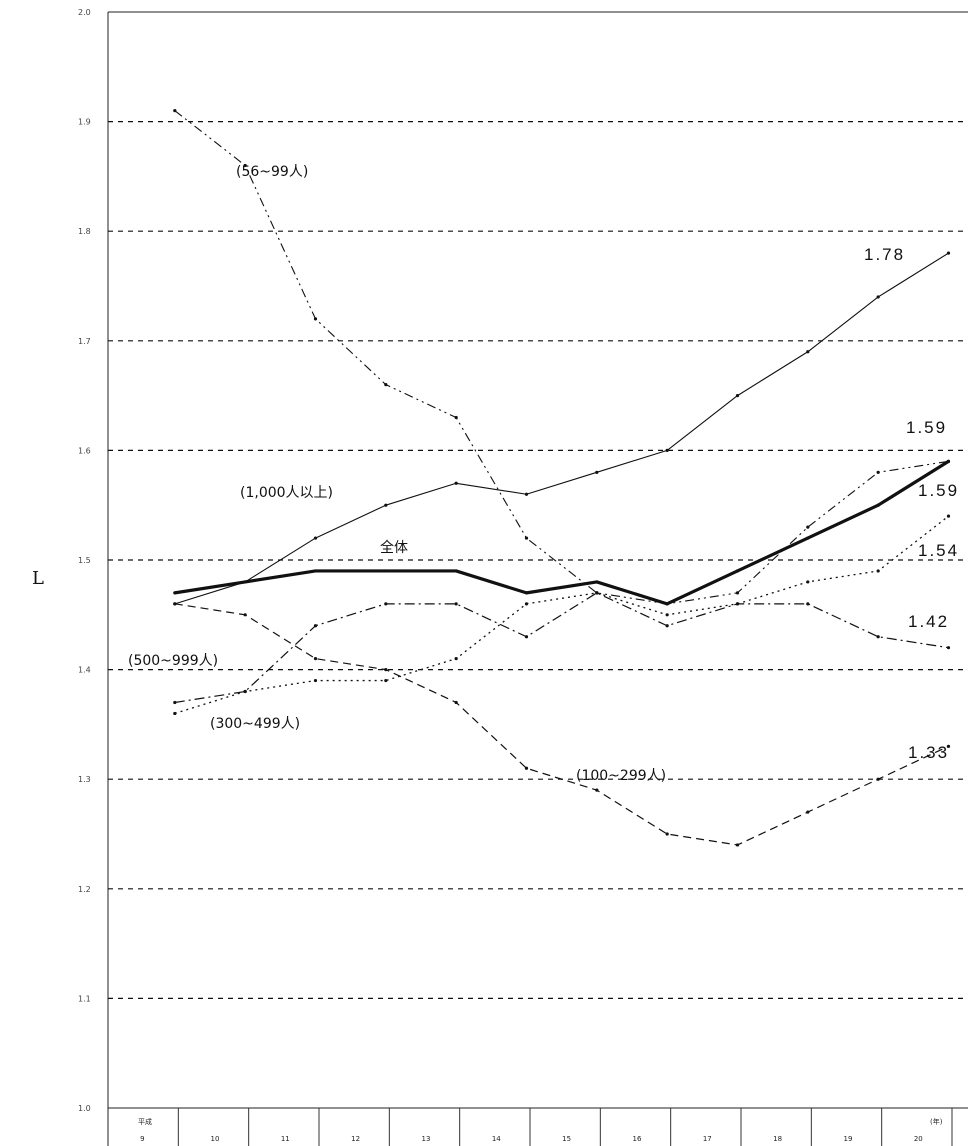 The image size is (968, 1146). What do you see at coordinates (142, 1139) in the screenshot?
I see `x-tick-label: 9` at bounding box center [142, 1139].